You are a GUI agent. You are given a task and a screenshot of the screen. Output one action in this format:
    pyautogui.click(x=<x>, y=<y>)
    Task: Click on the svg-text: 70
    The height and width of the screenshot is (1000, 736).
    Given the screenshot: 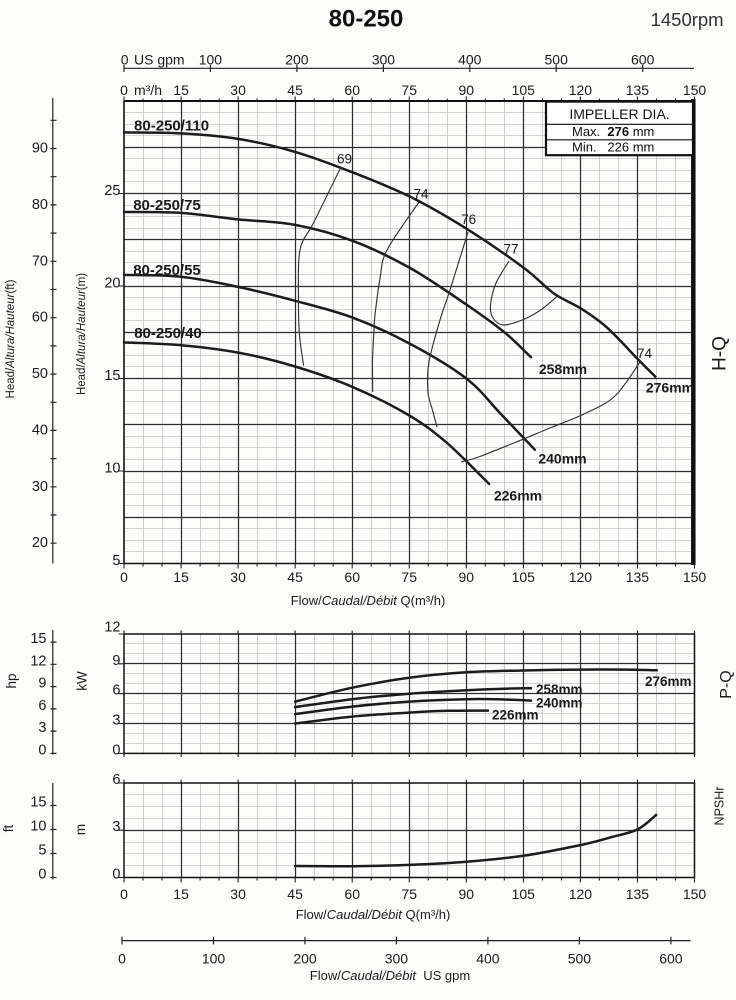 What is the action you would take?
    pyautogui.click(x=40, y=261)
    